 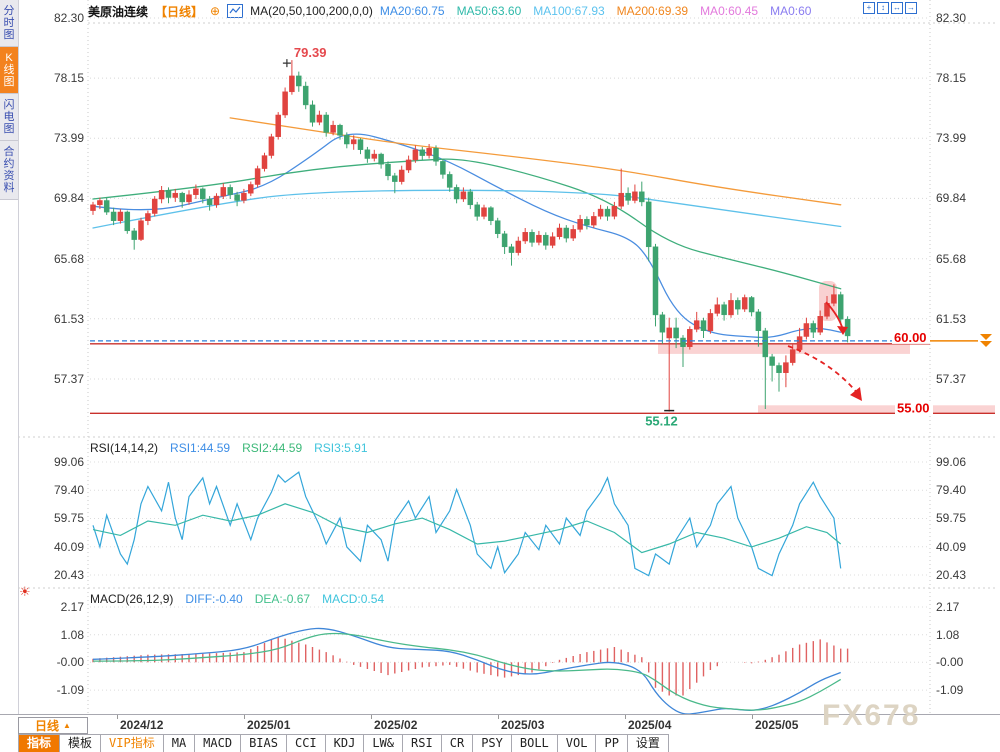 What do you see at coordinates (124, 448) in the screenshot?
I see `rsi-params: RSI(14,14,2)` at bounding box center [124, 448].